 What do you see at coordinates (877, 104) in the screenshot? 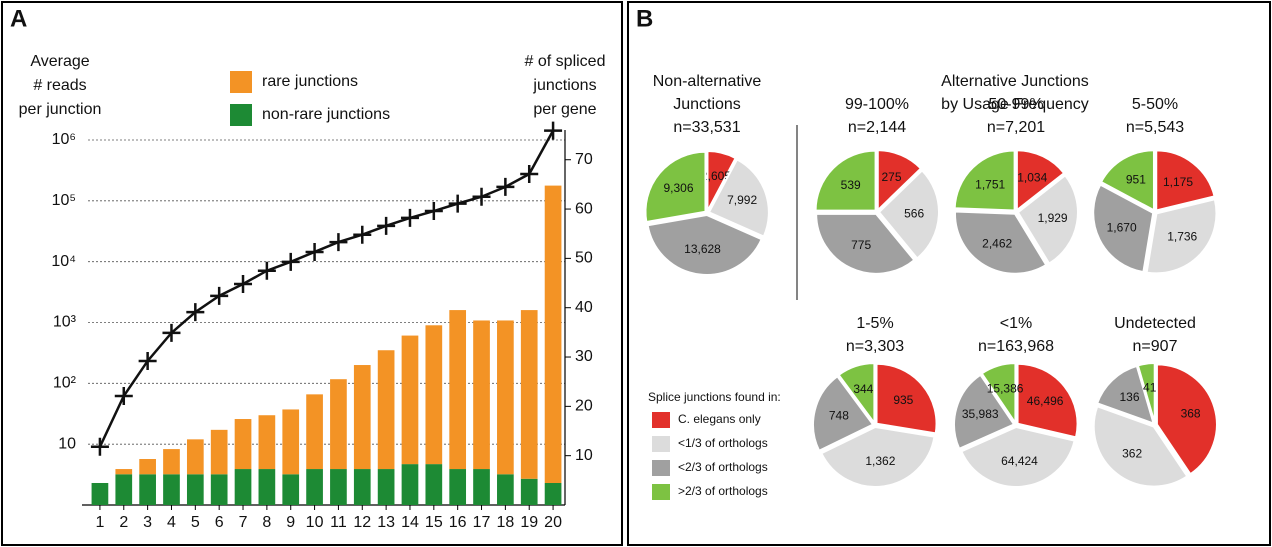
I see `pie-title: 99-100%` at bounding box center [877, 104].